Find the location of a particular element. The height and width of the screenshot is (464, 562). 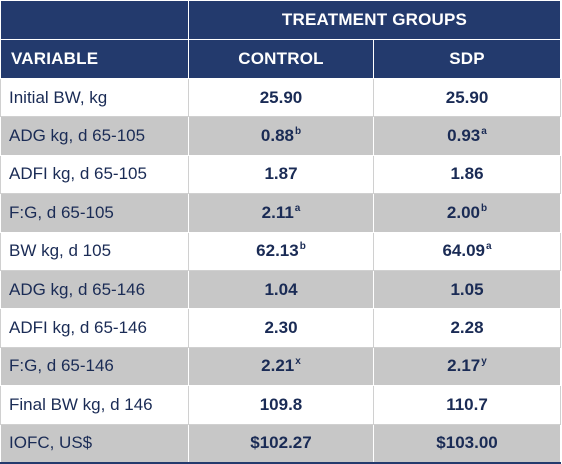

table-row: BW kg, d 105 62.13b 64.09a is located at coordinates (281, 251).